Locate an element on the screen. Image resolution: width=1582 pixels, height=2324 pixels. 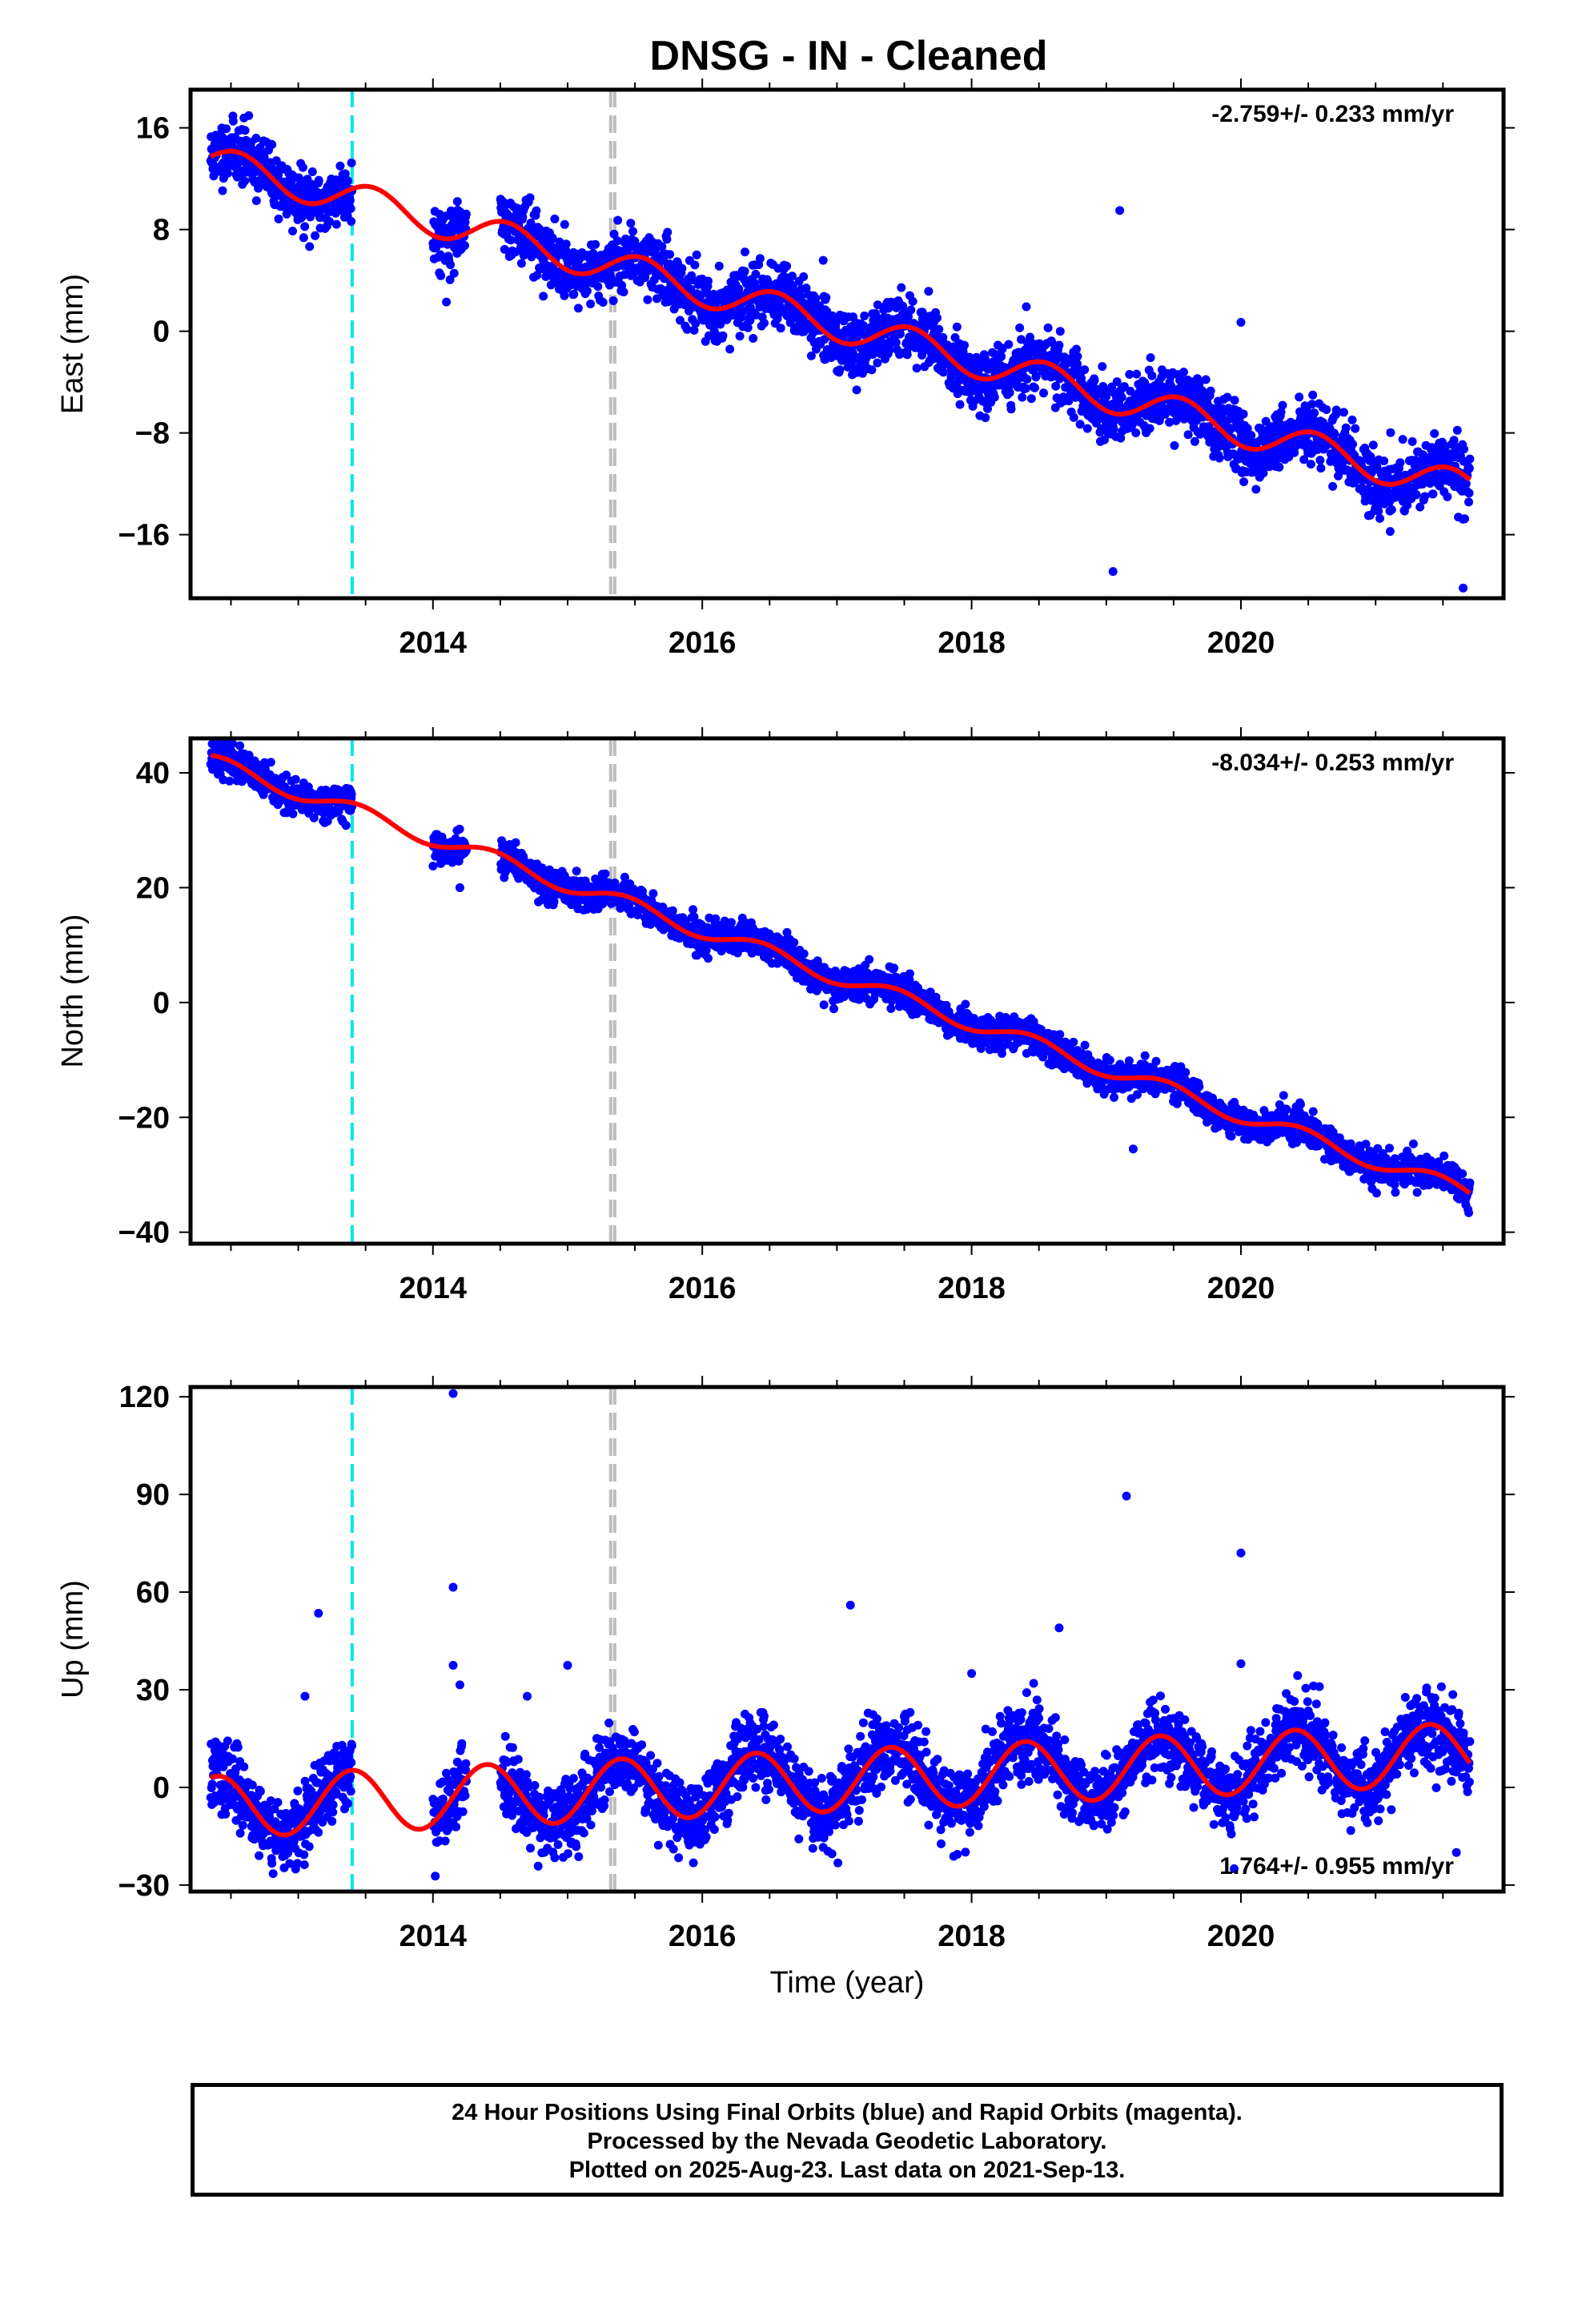
x-tick-label: 2018 is located at coordinates (972, 643).